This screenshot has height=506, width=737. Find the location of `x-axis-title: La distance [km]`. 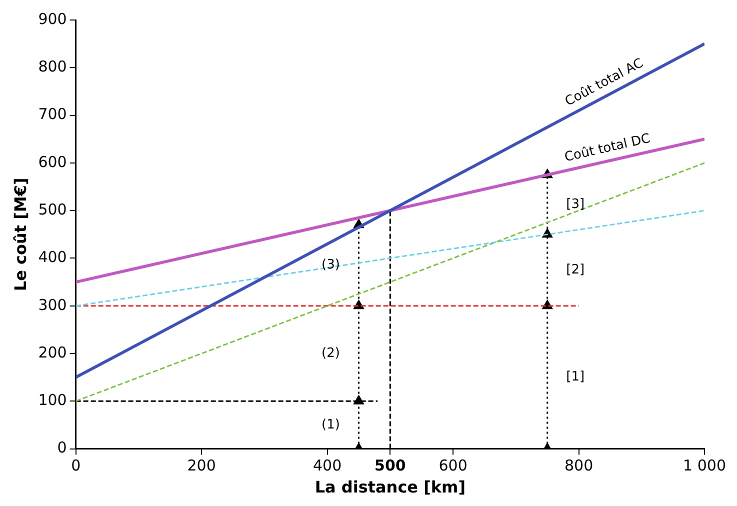

x-axis-title: La distance [km] is located at coordinates (390, 487).